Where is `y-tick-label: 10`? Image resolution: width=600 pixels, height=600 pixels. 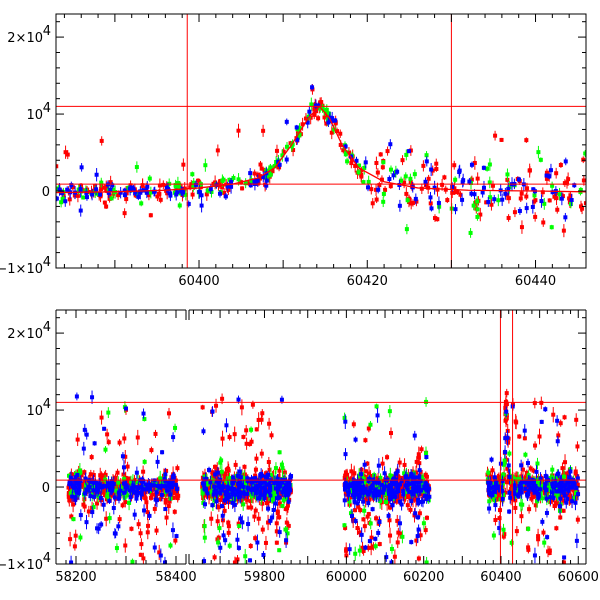 y-tick-label: 10 is located at coordinates (34, 115).